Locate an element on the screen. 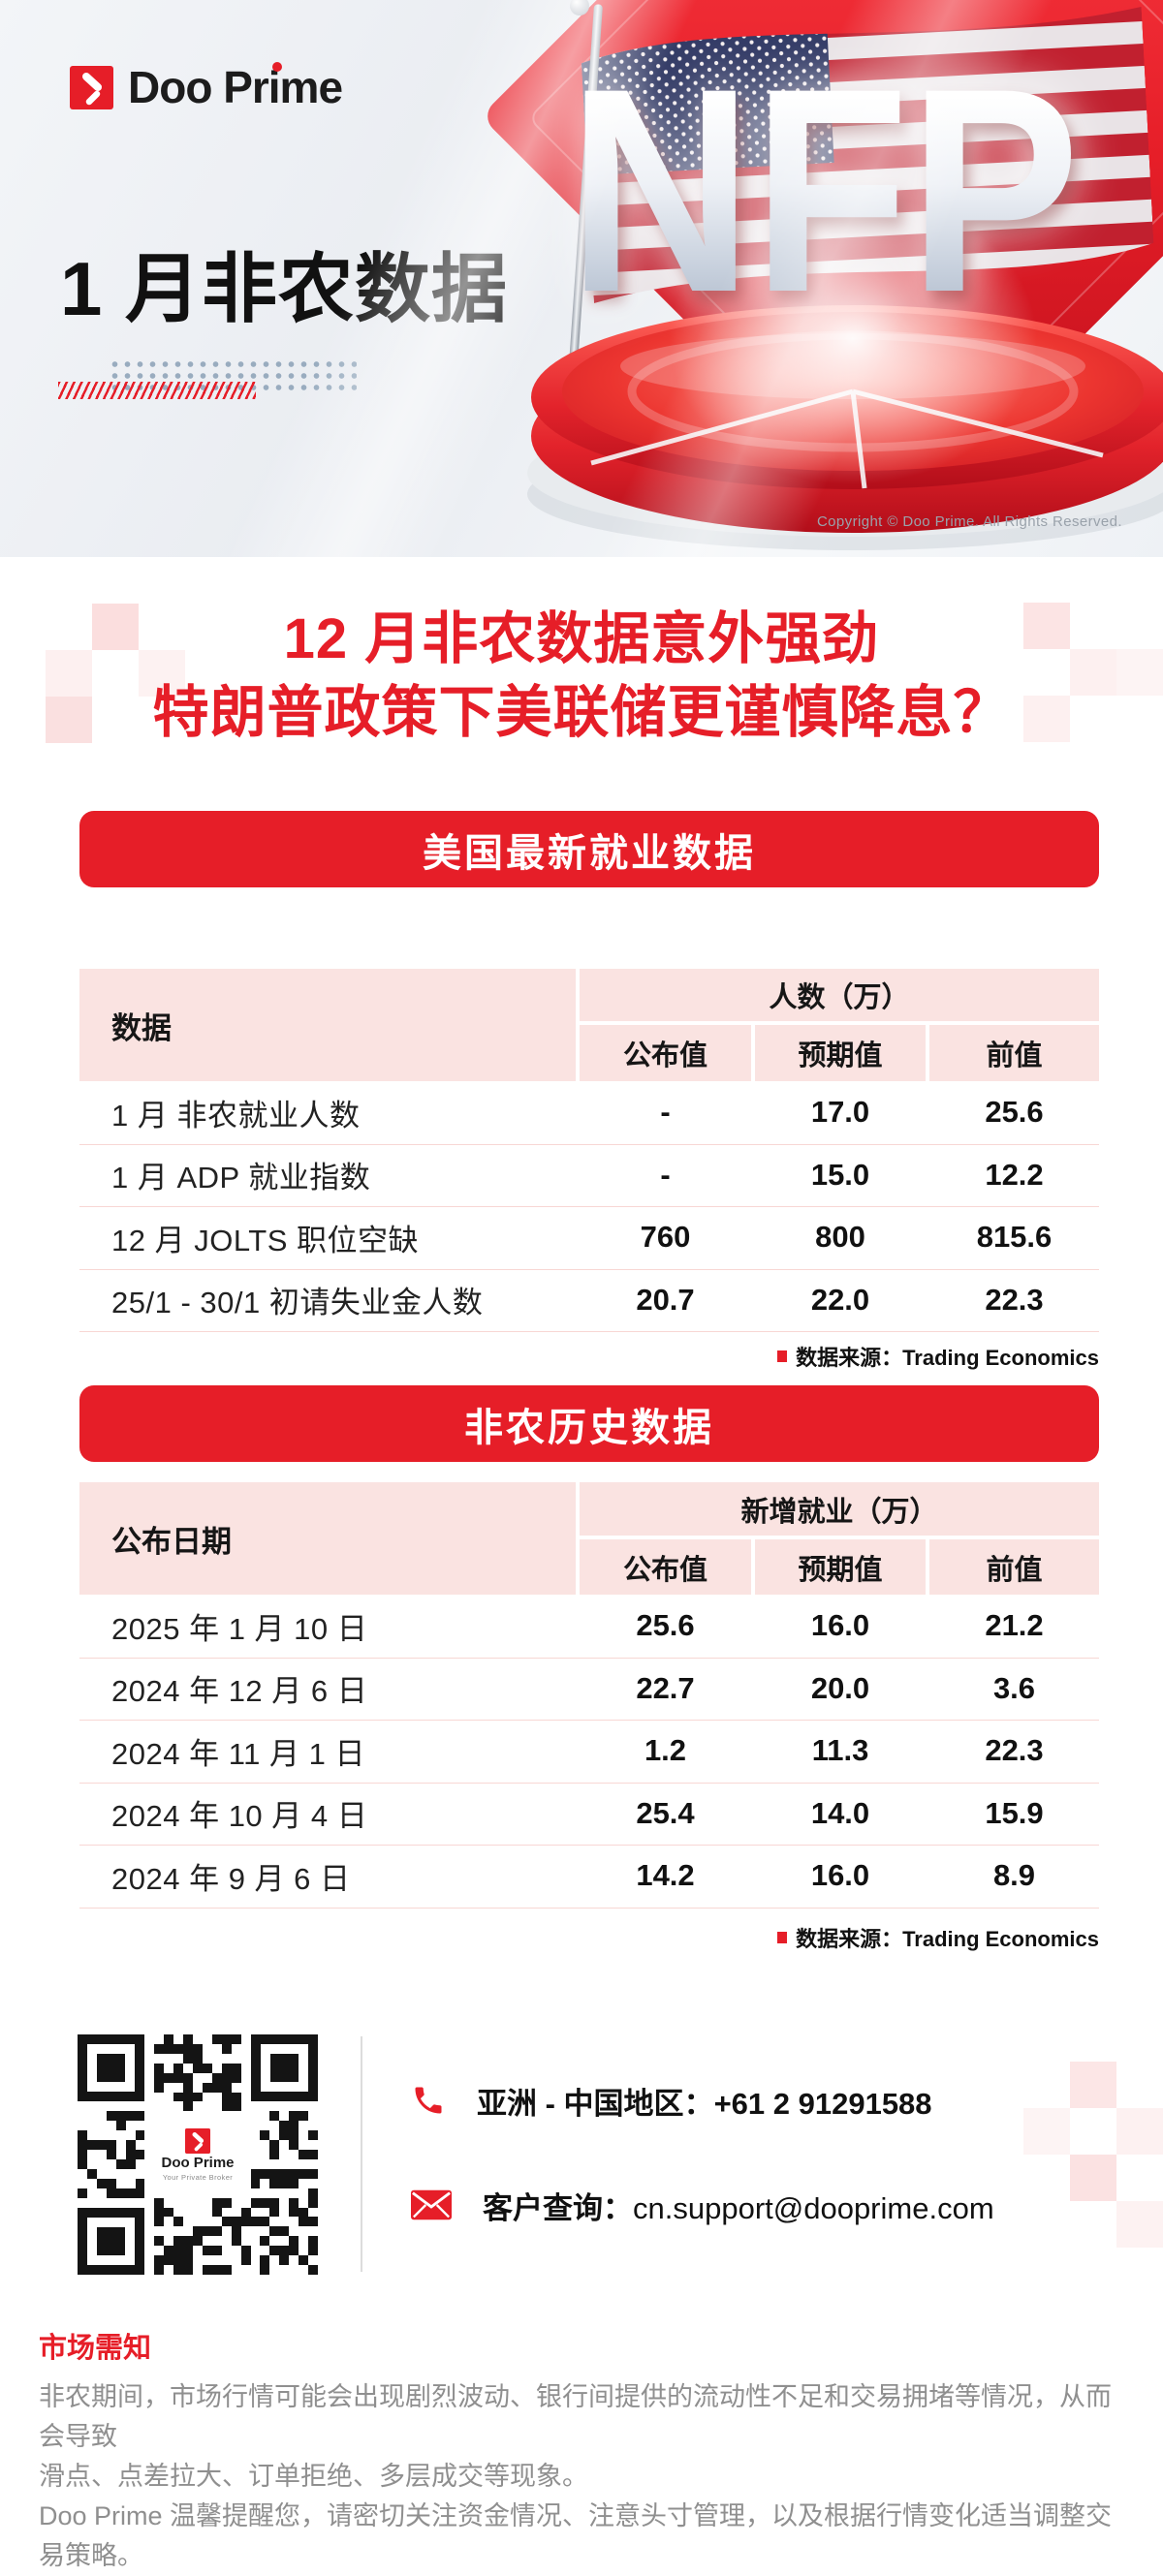 This screenshot has width=1163, height=2576. row-label: 25/1 - 30/1 初请失业金人数 is located at coordinates (297, 1303).